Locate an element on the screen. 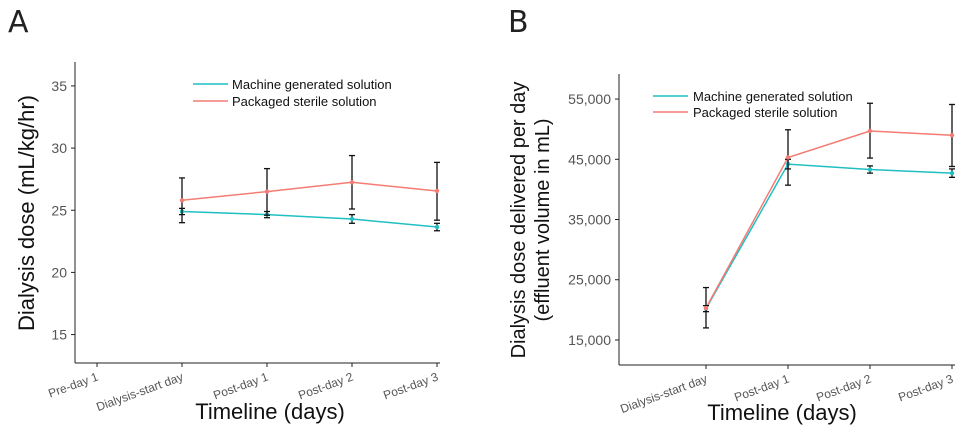 The height and width of the screenshot is (427, 958). panel-a-legend-label-packaged: Packaged sterile solution is located at coordinates (304, 101).